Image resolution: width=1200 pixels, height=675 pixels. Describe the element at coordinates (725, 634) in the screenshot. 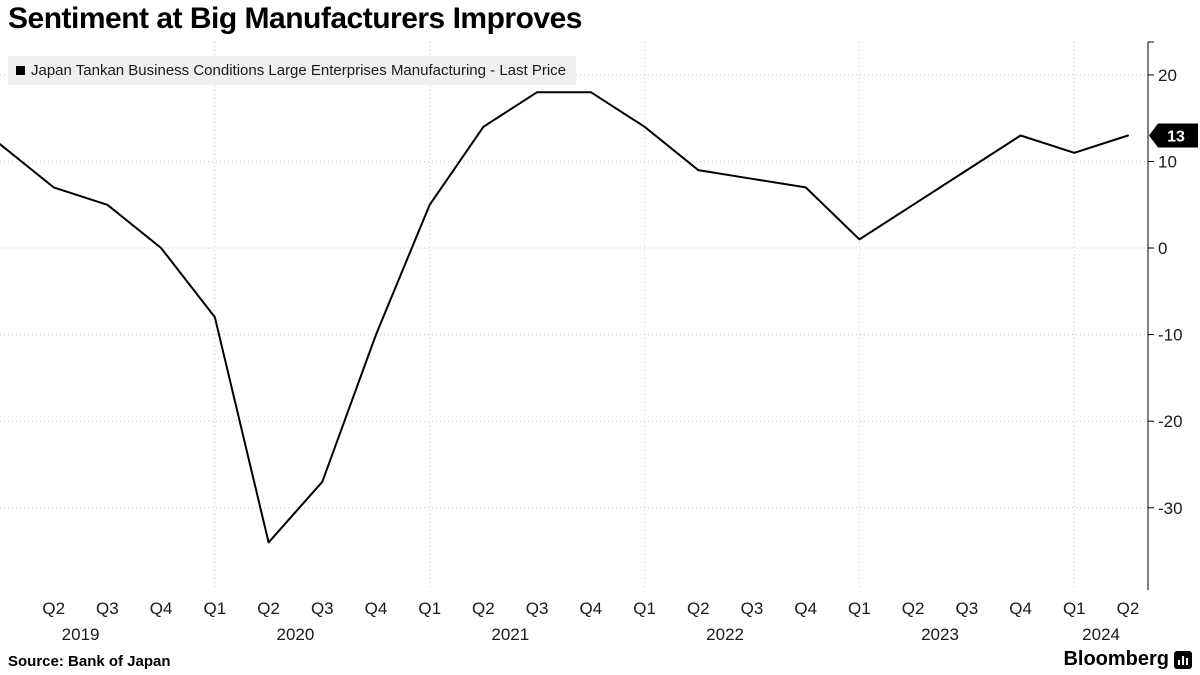

I see `x-year-label: 2022` at that location.